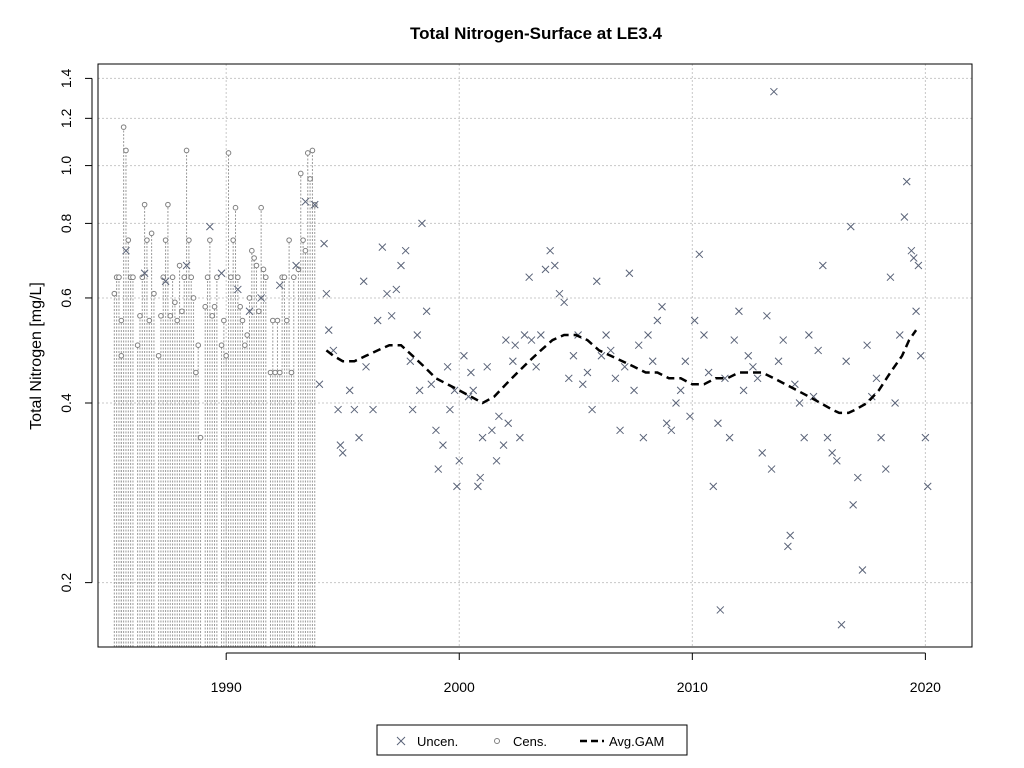 The width and height of the screenshot is (1024, 768). What do you see at coordinates (576, 673) in the screenshot?
I see `x-axis: 1990 2000 2010 2020` at bounding box center [576, 673].